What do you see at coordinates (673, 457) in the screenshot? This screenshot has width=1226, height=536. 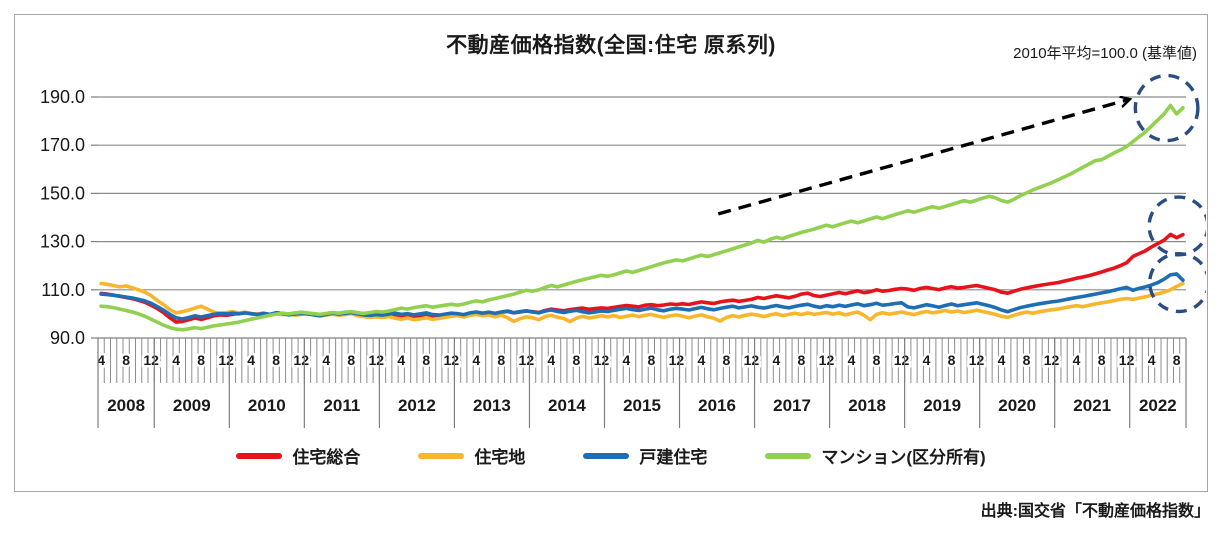 I see `legend-label-kodate: 戸建住宅` at bounding box center [673, 457].